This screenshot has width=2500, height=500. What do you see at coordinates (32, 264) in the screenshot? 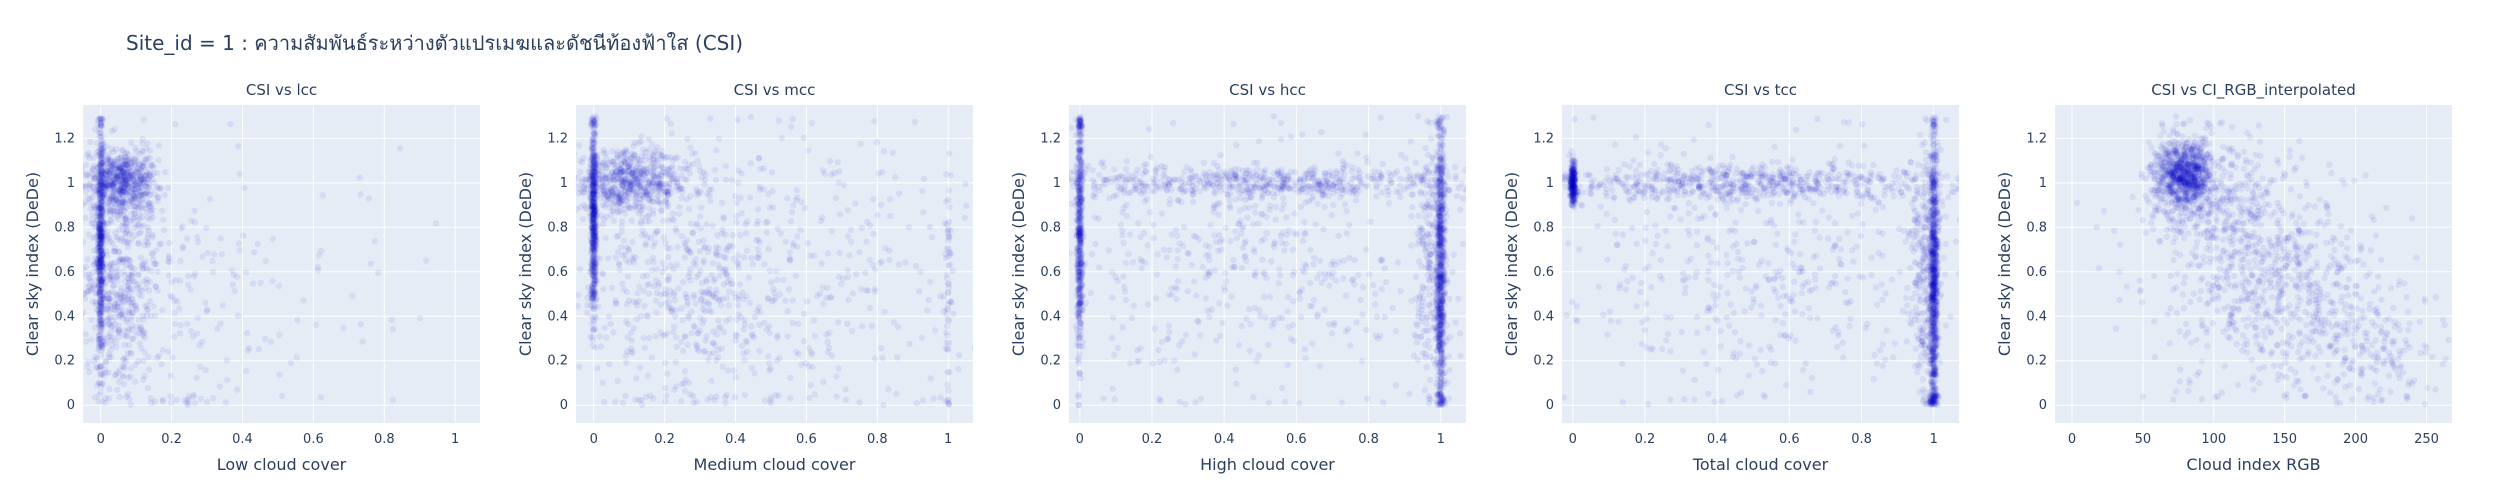
I see `y-axis-label: Clear sky index (DeDe)` at bounding box center [32, 264].